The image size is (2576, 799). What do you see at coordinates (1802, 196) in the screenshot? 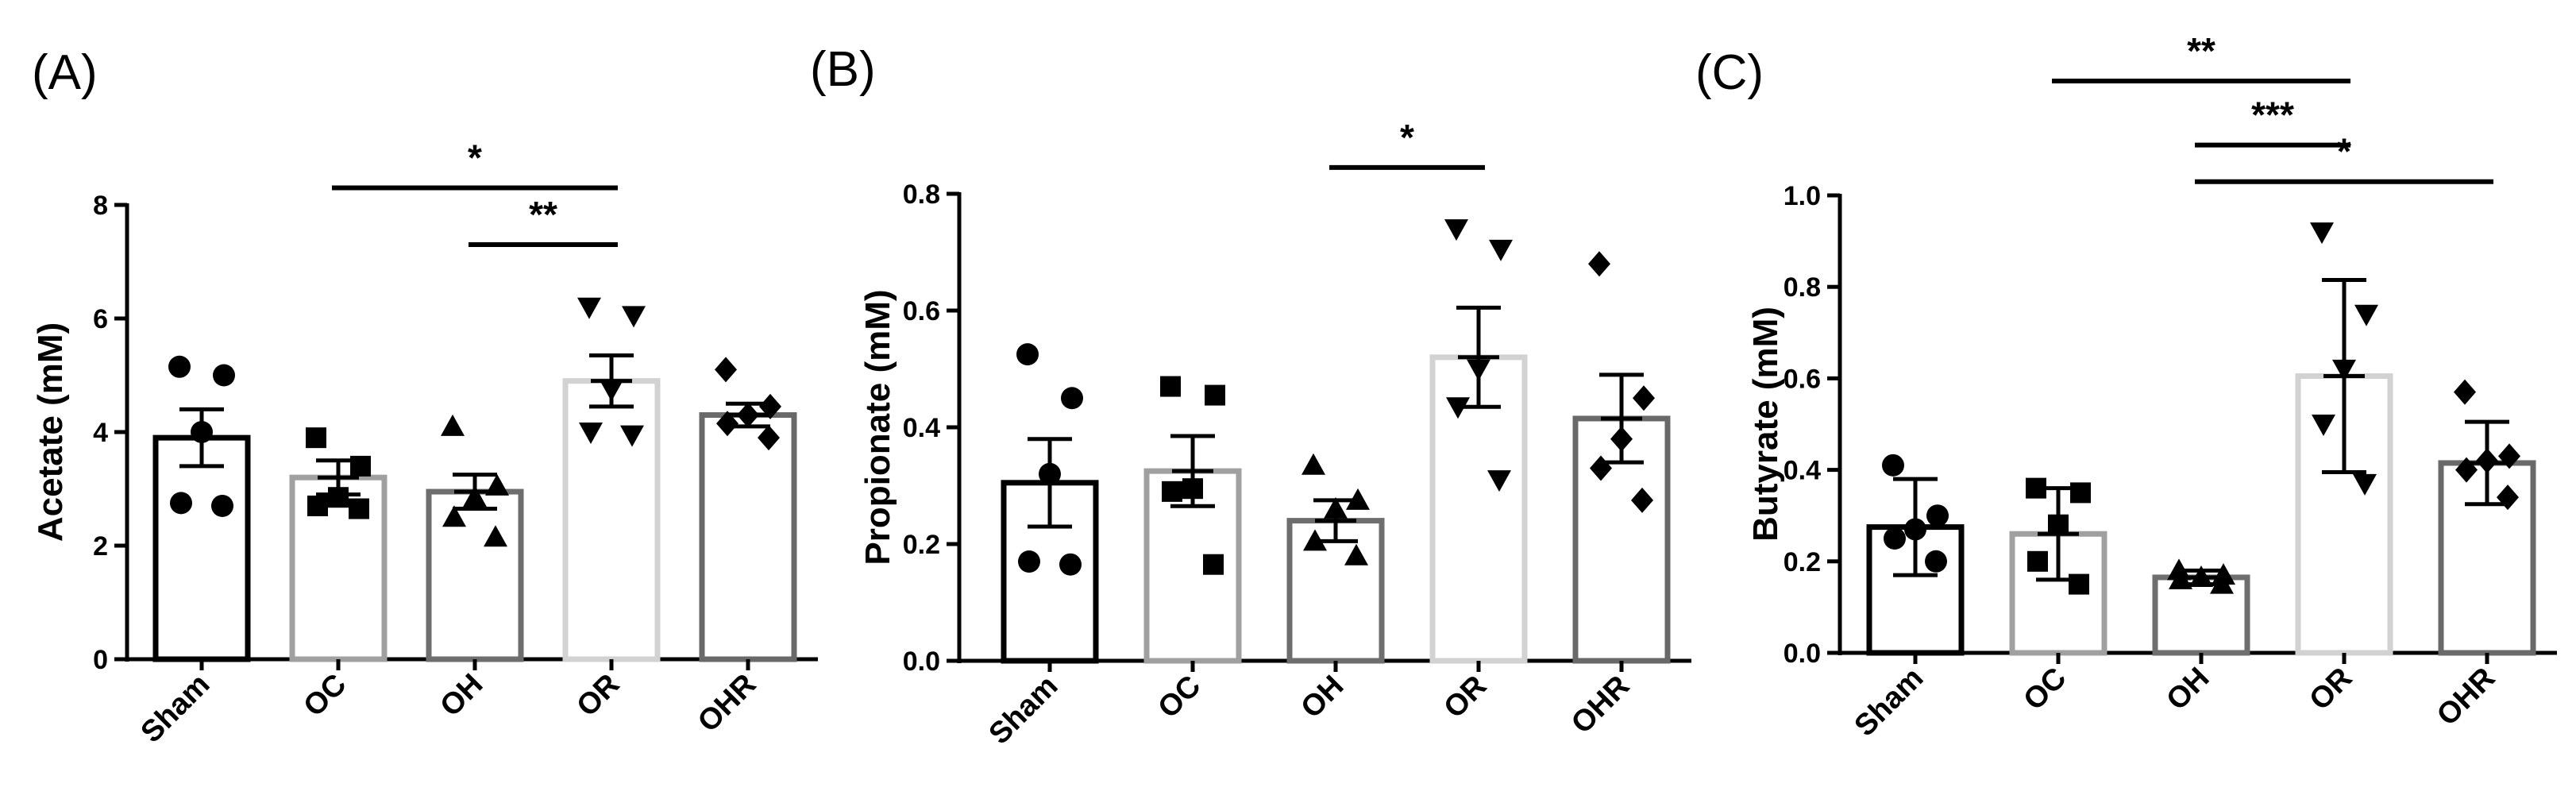
I see `y-tick-label: 1.0` at bounding box center [1802, 196].